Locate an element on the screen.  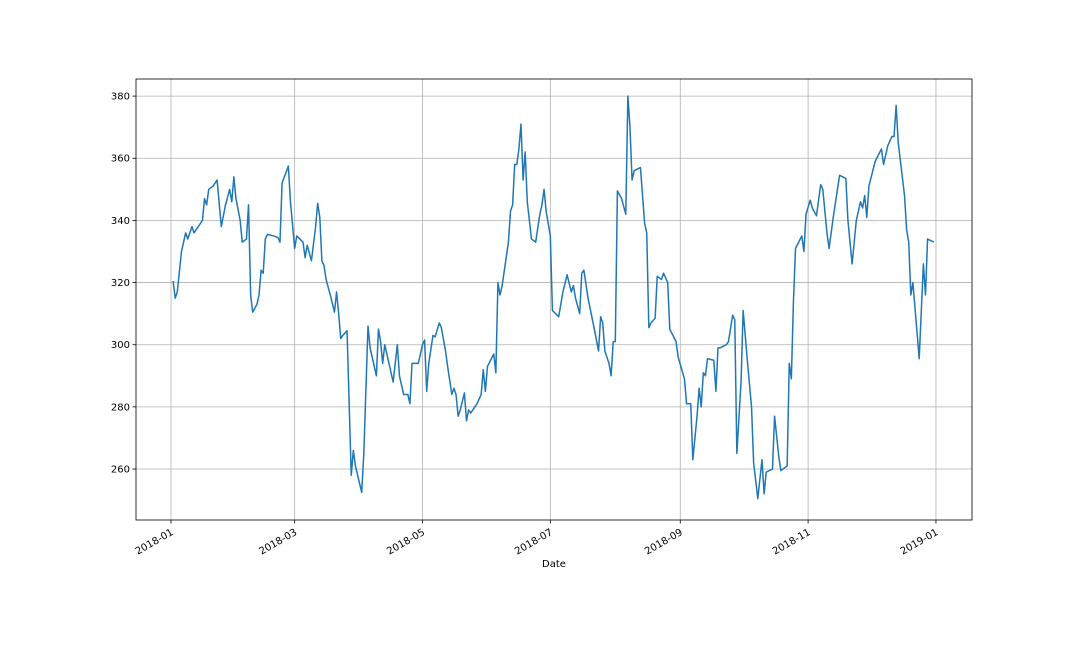
x-tick-label: 2018-07 is located at coordinates (534, 542).